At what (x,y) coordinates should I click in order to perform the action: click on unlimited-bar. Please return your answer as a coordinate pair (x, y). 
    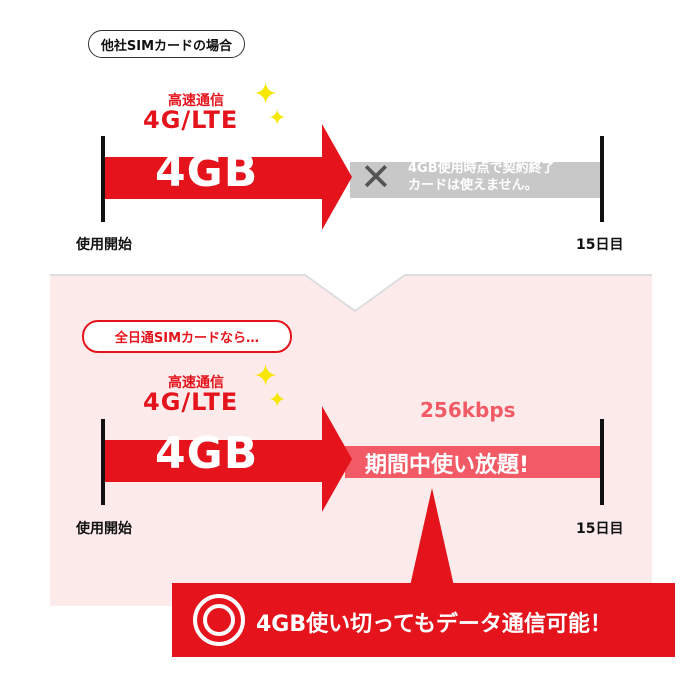
    Looking at the image, I should click on (473, 462).